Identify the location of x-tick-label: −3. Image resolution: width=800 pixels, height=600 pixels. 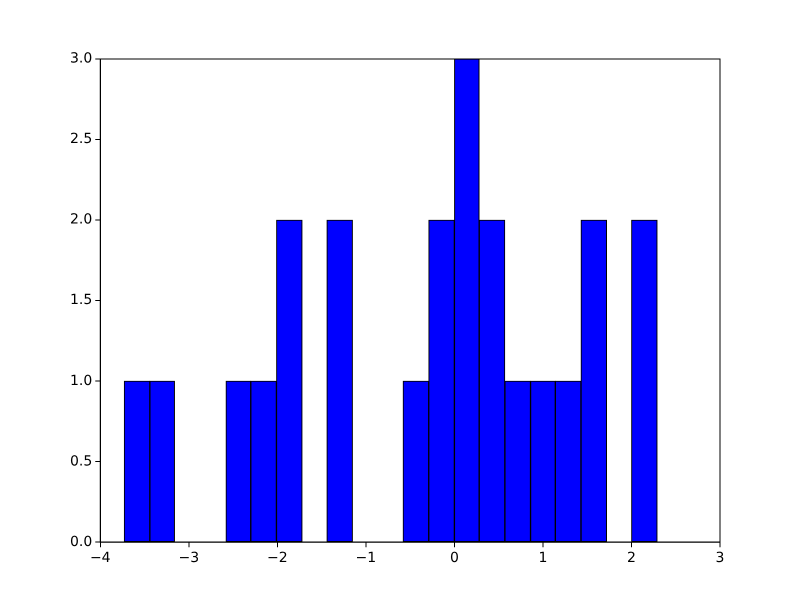
(189, 558).